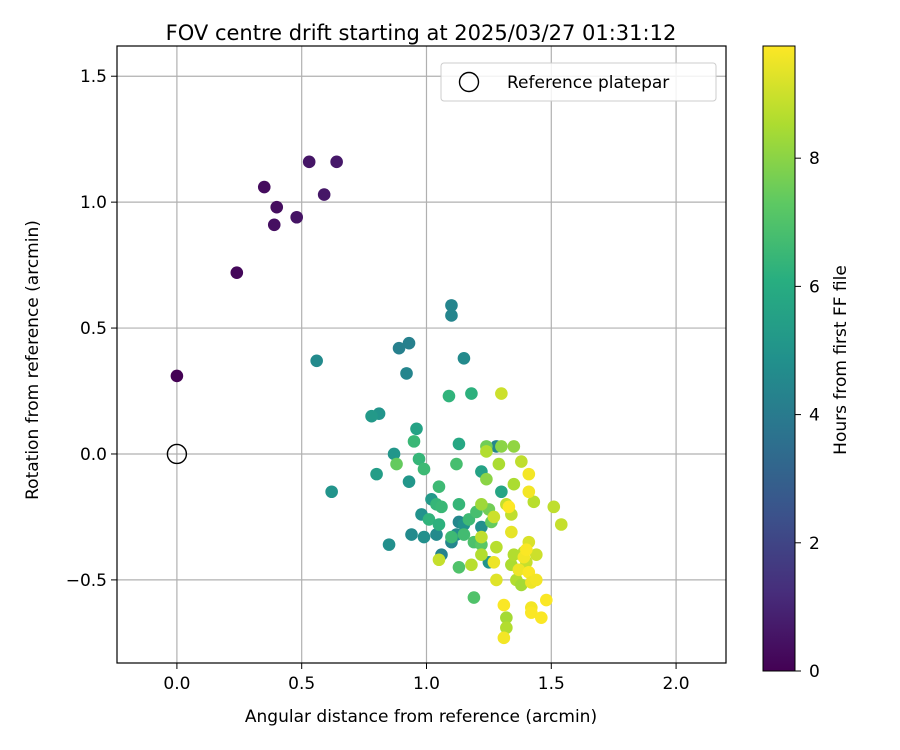 This screenshot has height=750, width=900. Describe the element at coordinates (551, 684) in the screenshot. I see `x-tick-label: 1.5` at that location.